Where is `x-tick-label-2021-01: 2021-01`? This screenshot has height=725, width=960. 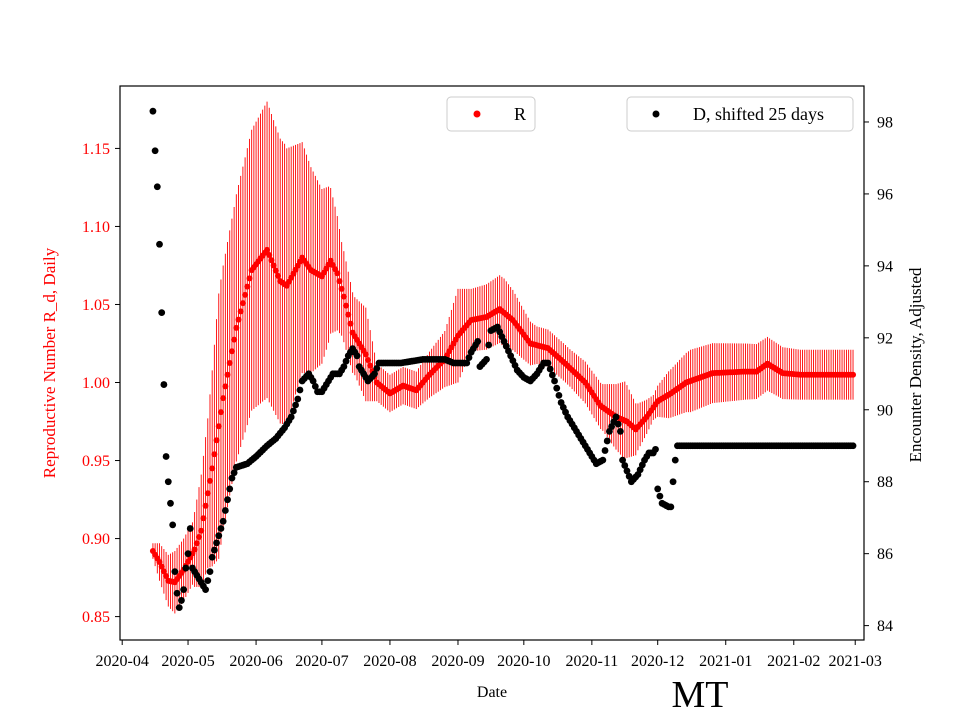 x-tick-label-2021-01: 2021-01 is located at coordinates (725, 661).